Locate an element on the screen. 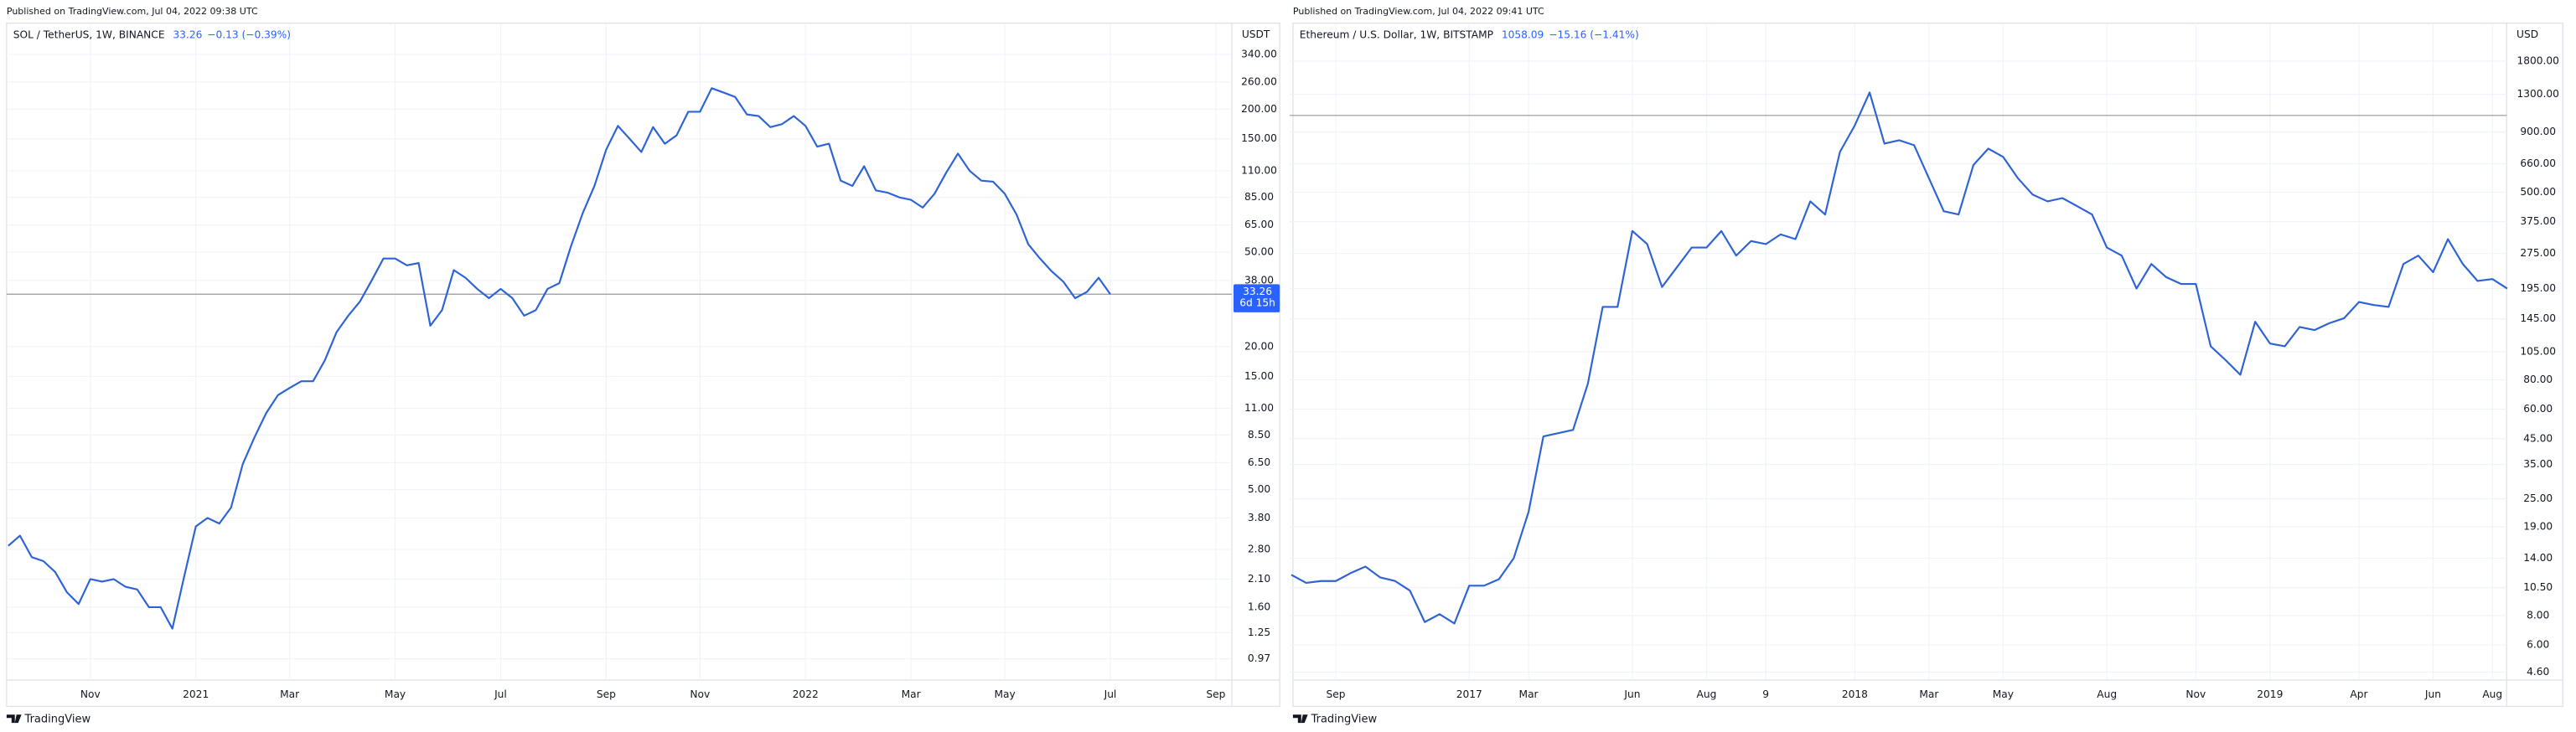 The image size is (2576, 732). y-tick-label: 19.00 is located at coordinates (2538, 527).